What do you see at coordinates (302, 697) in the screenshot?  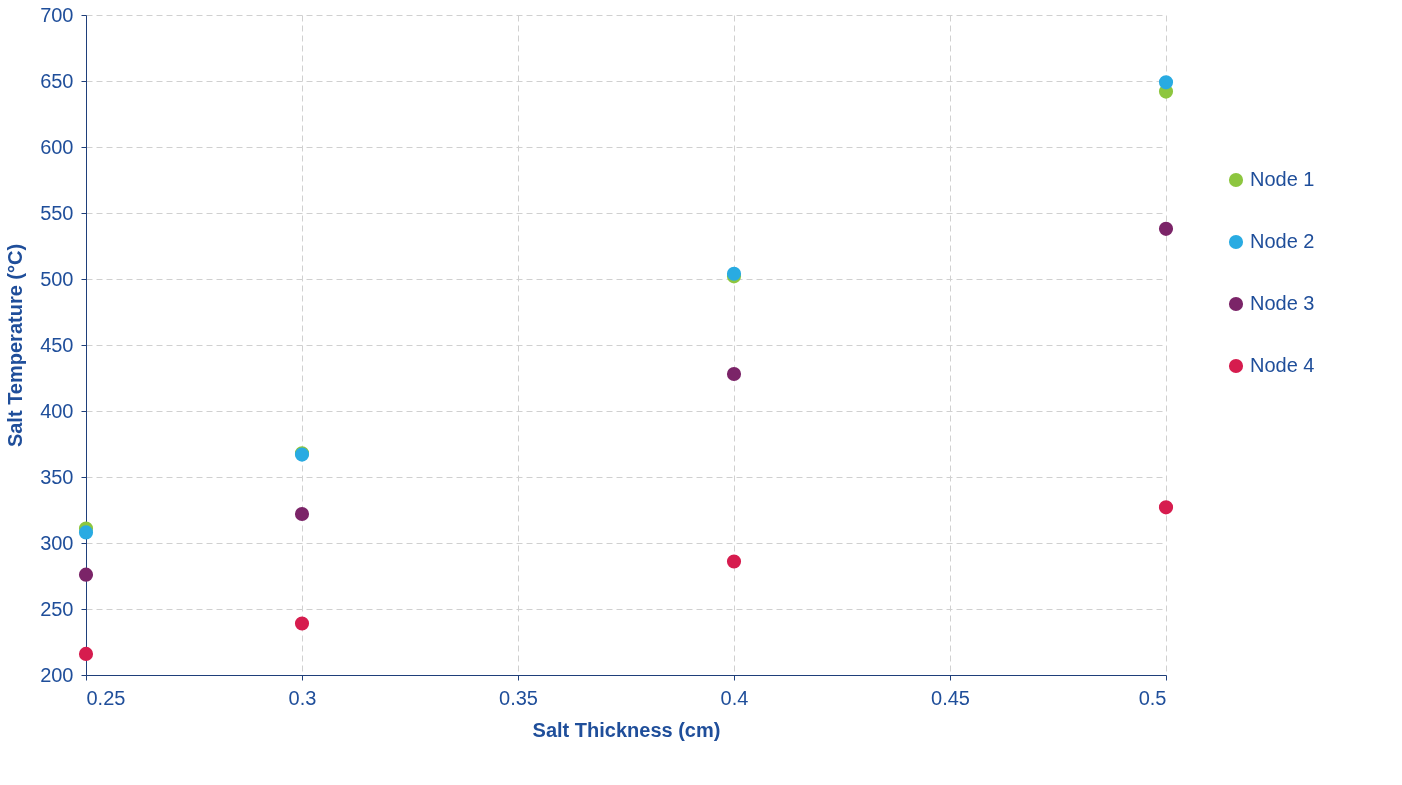 I see `x-tick-label: 0.3` at bounding box center [302, 697].